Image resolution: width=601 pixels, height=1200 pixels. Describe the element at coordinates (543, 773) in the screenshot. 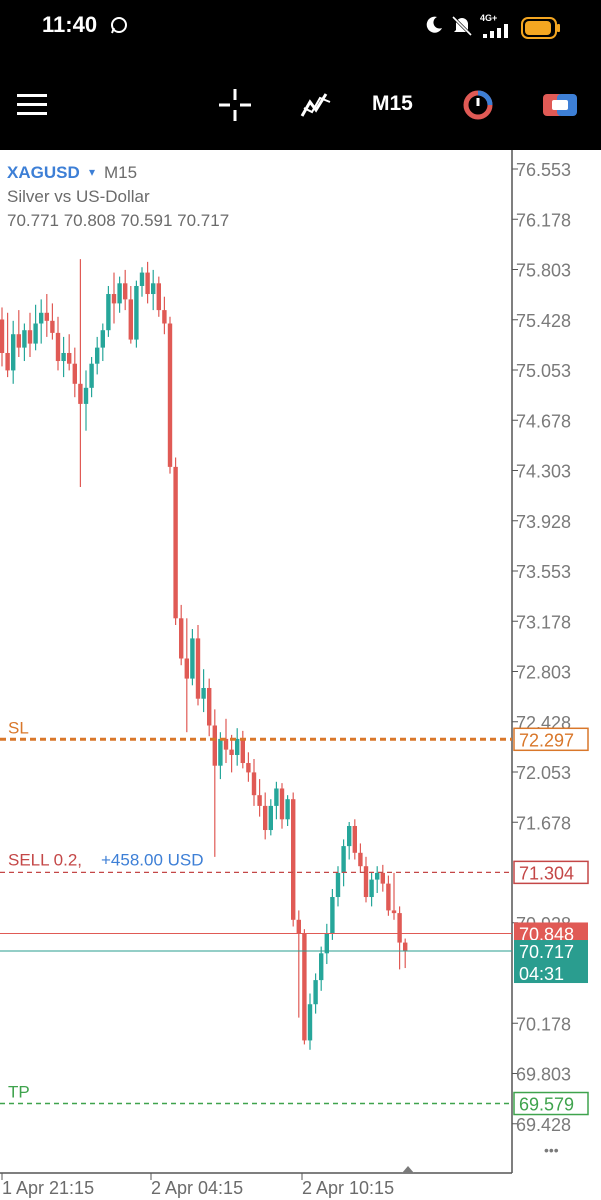

I see `price-tick-label: 72.053` at that location.